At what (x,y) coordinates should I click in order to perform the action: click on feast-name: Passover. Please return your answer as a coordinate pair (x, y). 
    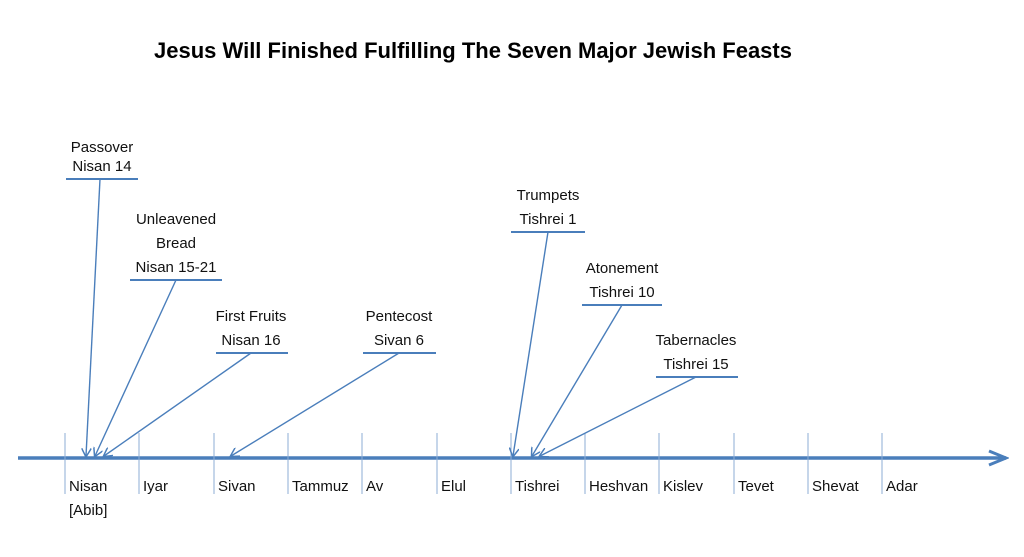
    Looking at the image, I should click on (102, 147).